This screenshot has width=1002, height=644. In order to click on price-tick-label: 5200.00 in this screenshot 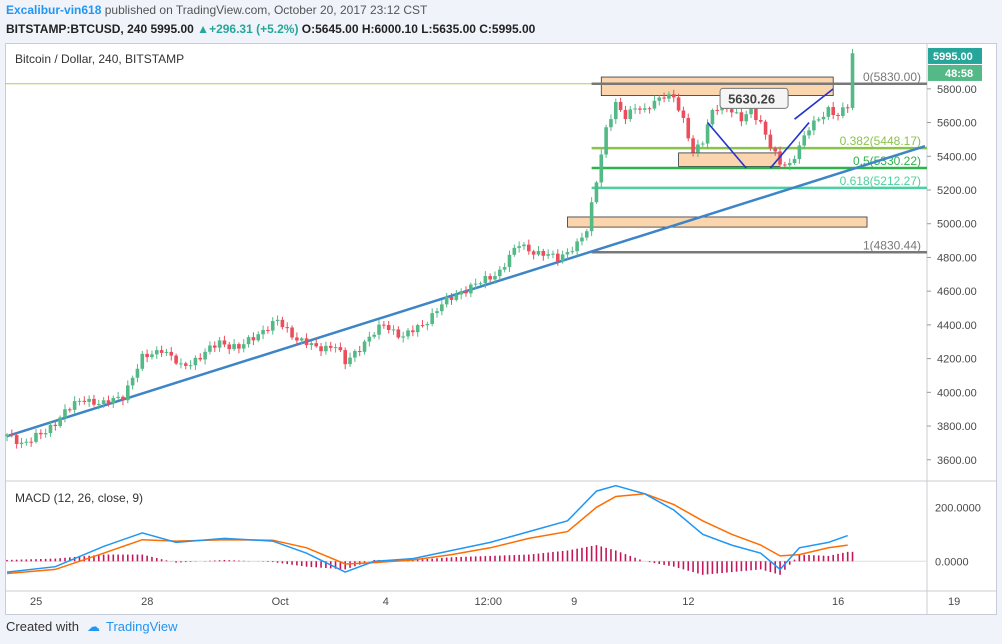, I will do `click(957, 191)`.